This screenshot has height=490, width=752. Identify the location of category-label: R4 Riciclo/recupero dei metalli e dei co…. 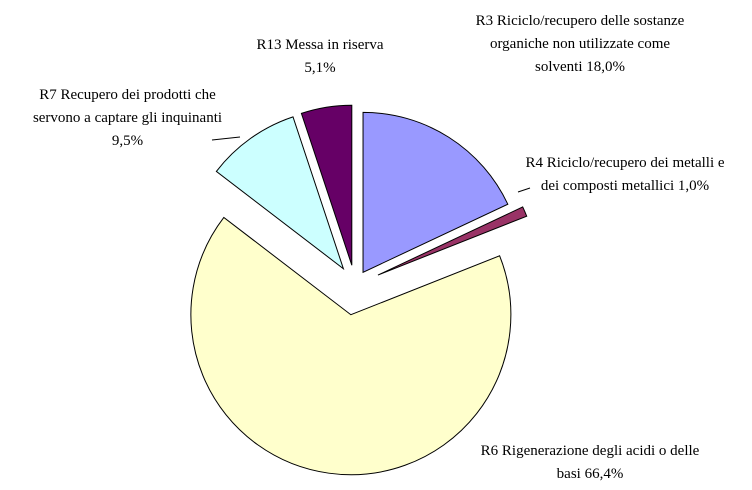
(625, 174).